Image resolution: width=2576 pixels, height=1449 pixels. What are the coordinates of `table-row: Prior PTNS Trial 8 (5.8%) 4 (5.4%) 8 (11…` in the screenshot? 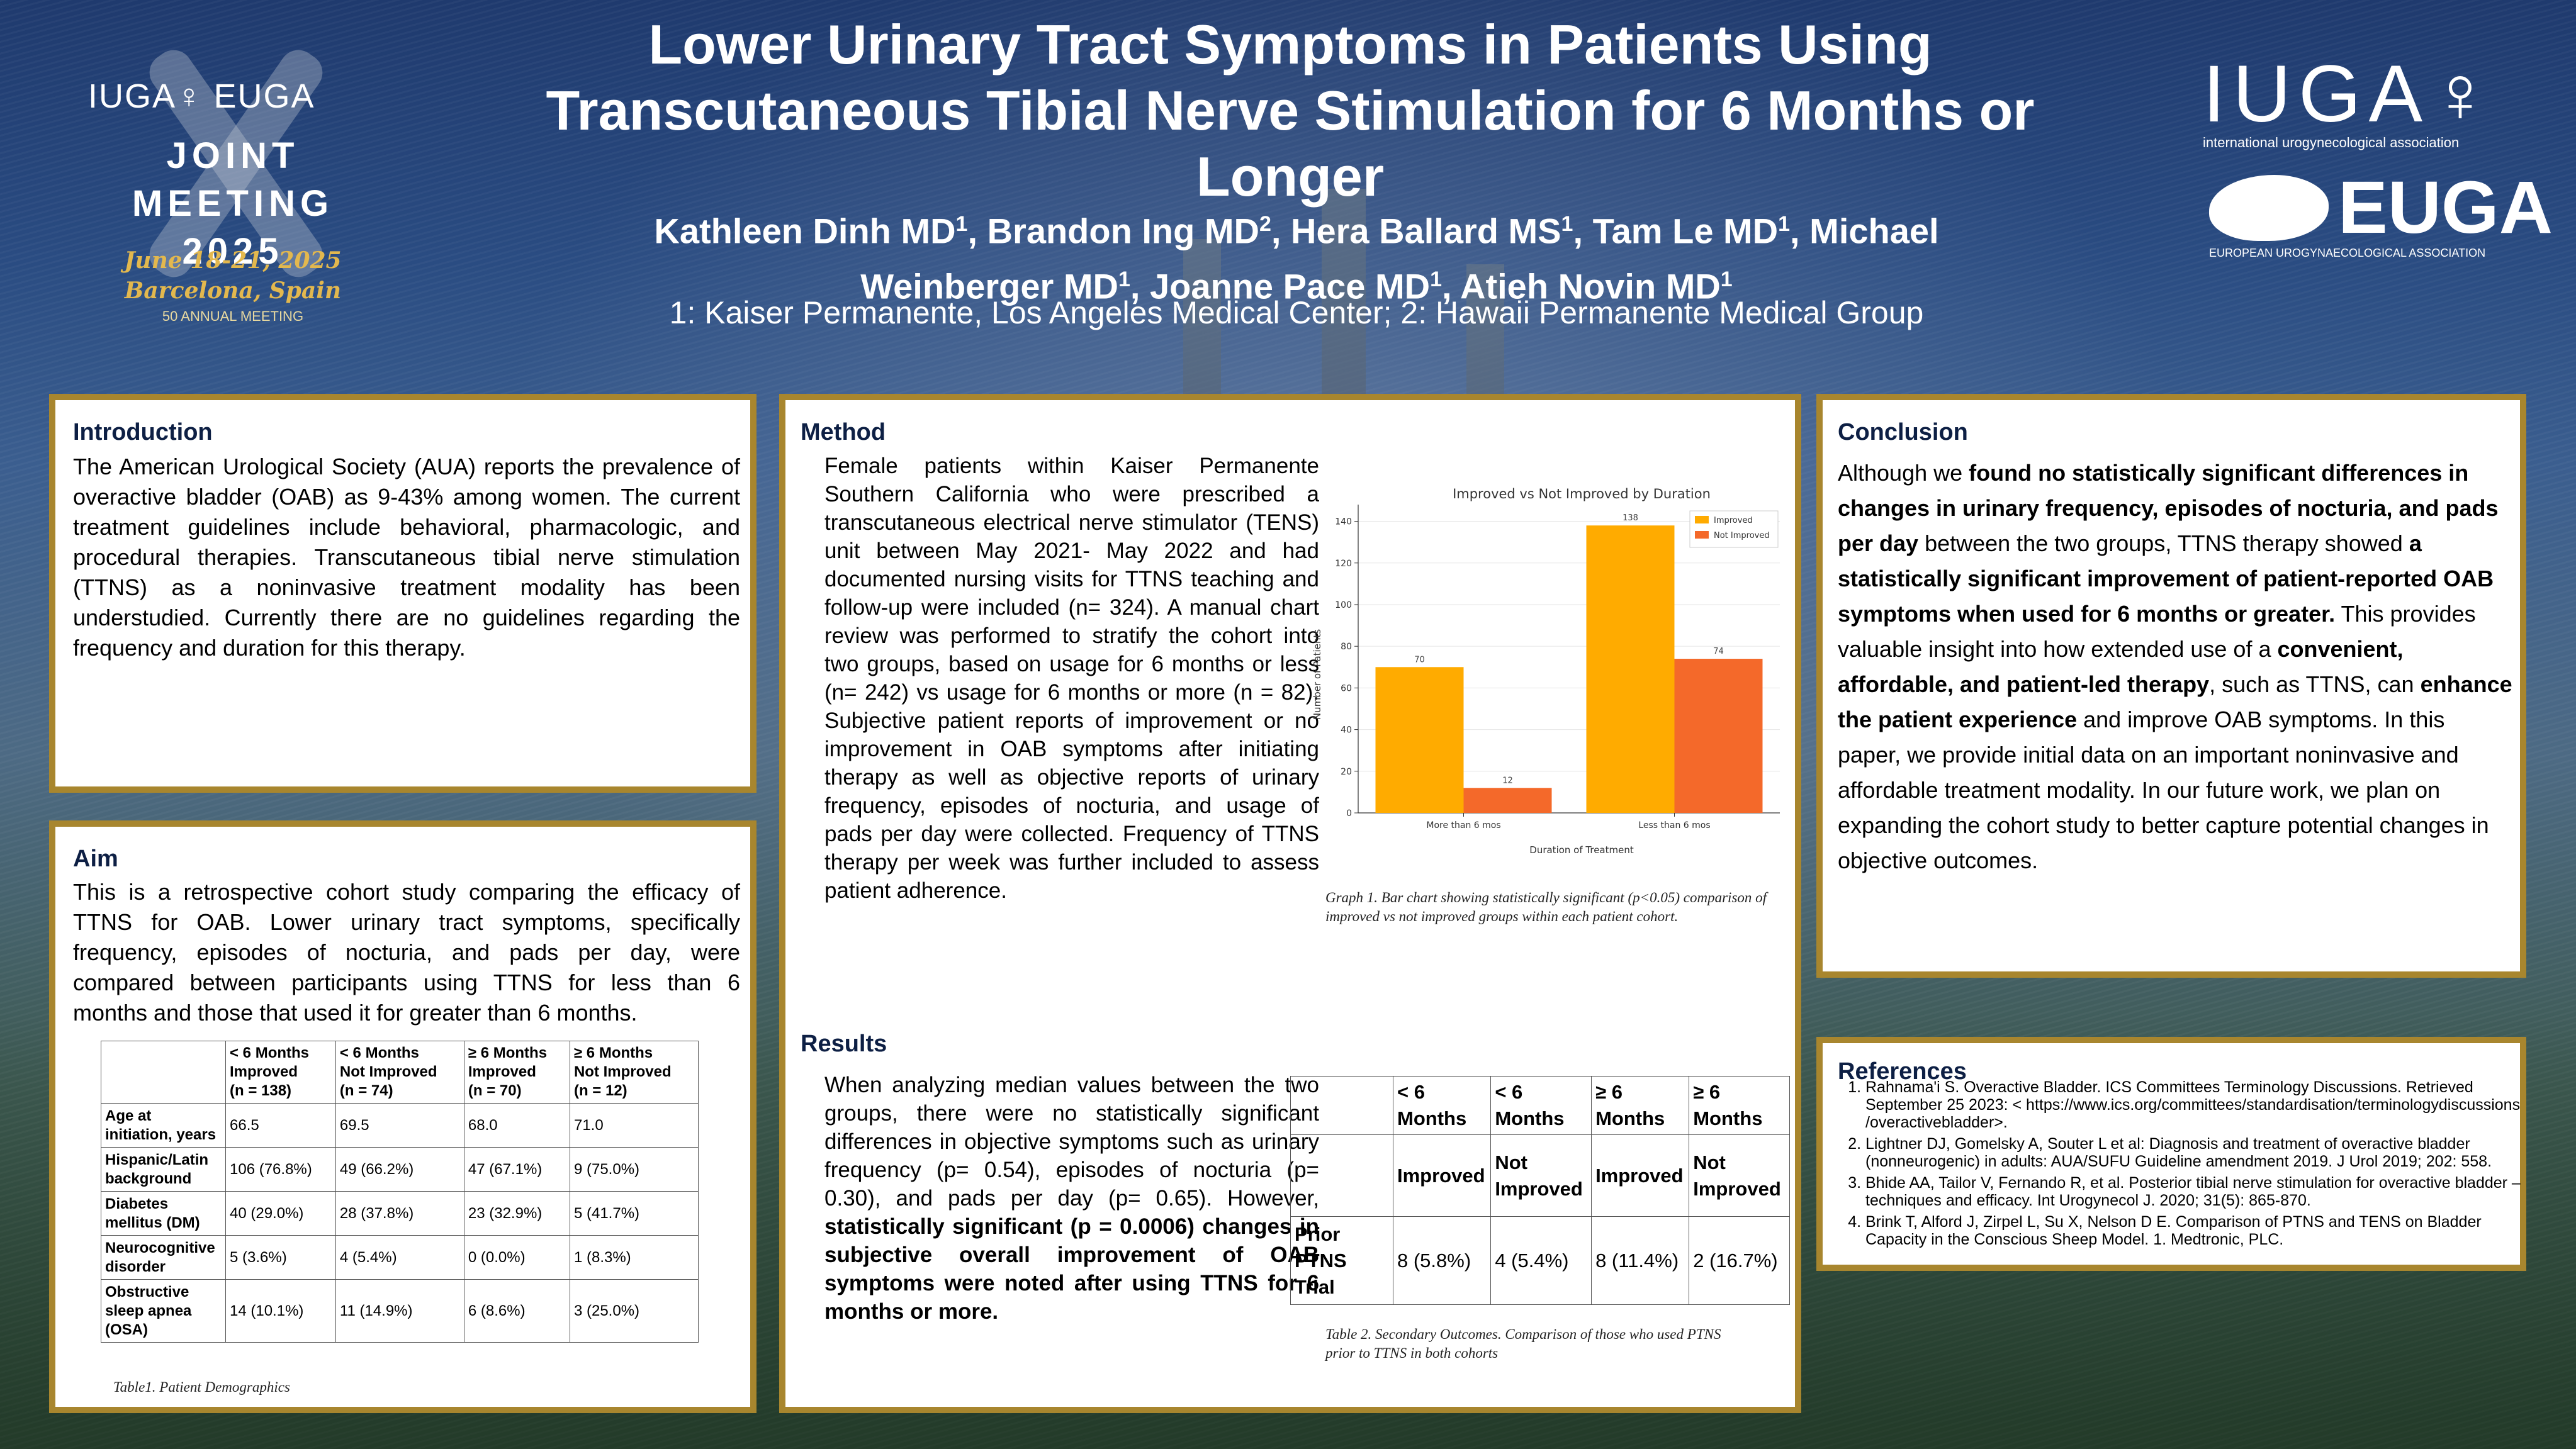 It's located at (1540, 1260).